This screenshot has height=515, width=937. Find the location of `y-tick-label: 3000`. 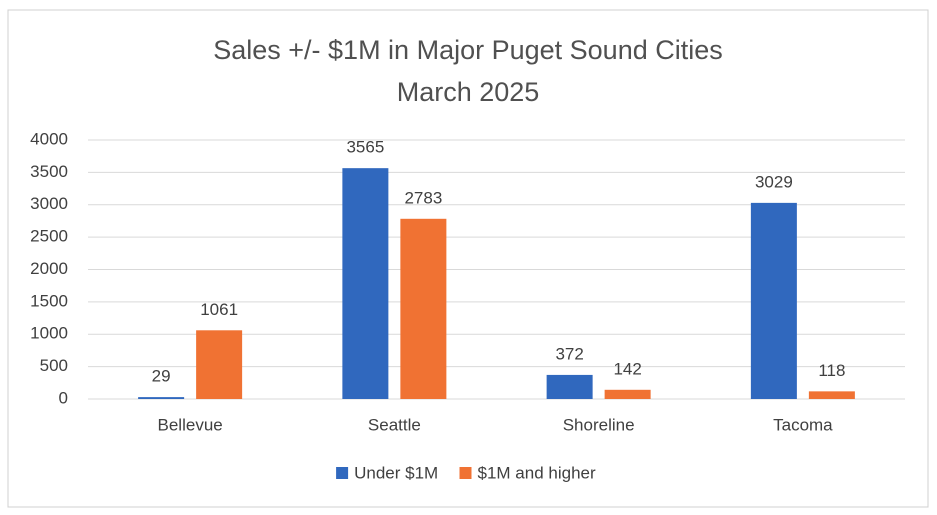

y-tick-label: 3000 is located at coordinates (49, 203).